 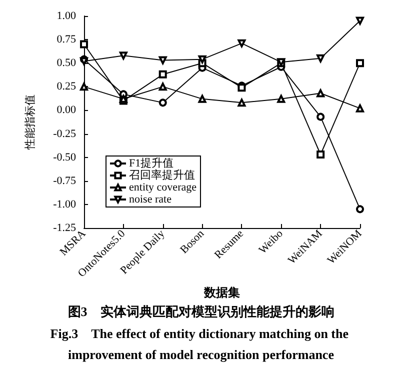 What do you see at coordinates (64, 204) in the screenshot?
I see `y-tick-label: -1.00` at bounding box center [64, 204].